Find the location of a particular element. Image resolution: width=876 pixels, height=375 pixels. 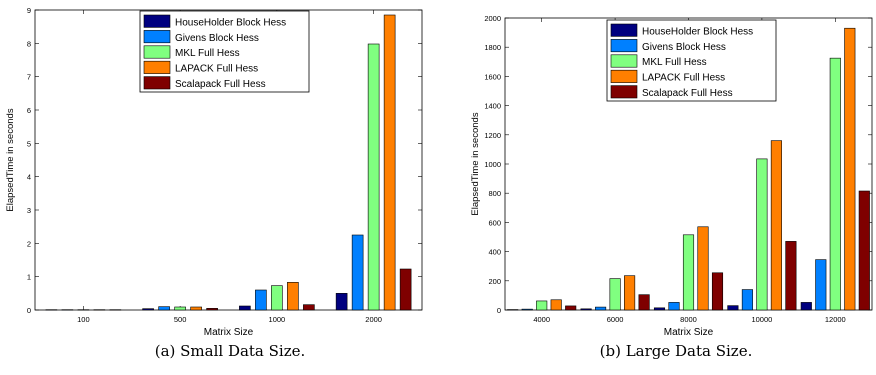

y-tick-label: 2000 is located at coordinates (492, 18).